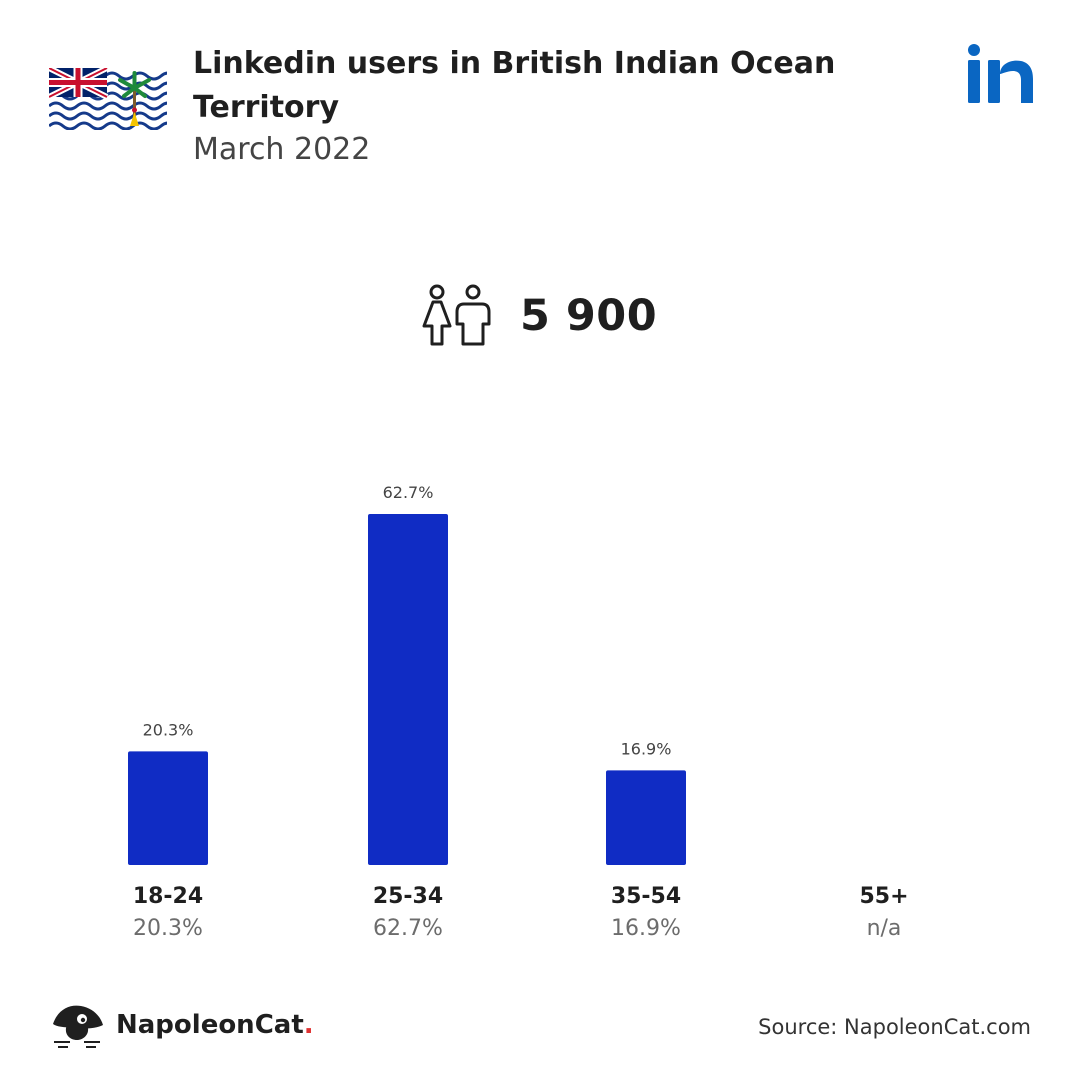  I want to click on total-users: 5 900, so click(538, 316).